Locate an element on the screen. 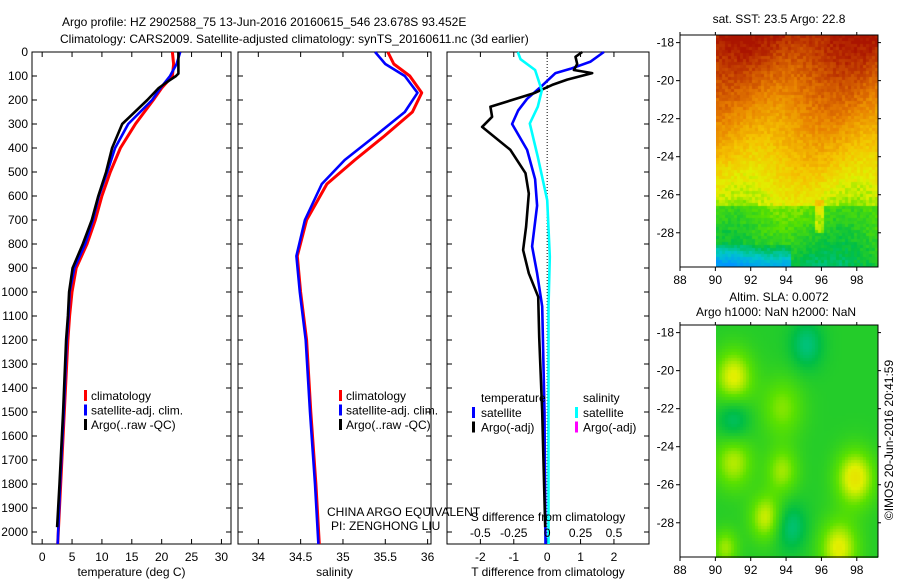  series-line-argo-raw-qc- is located at coordinates (117, 290).